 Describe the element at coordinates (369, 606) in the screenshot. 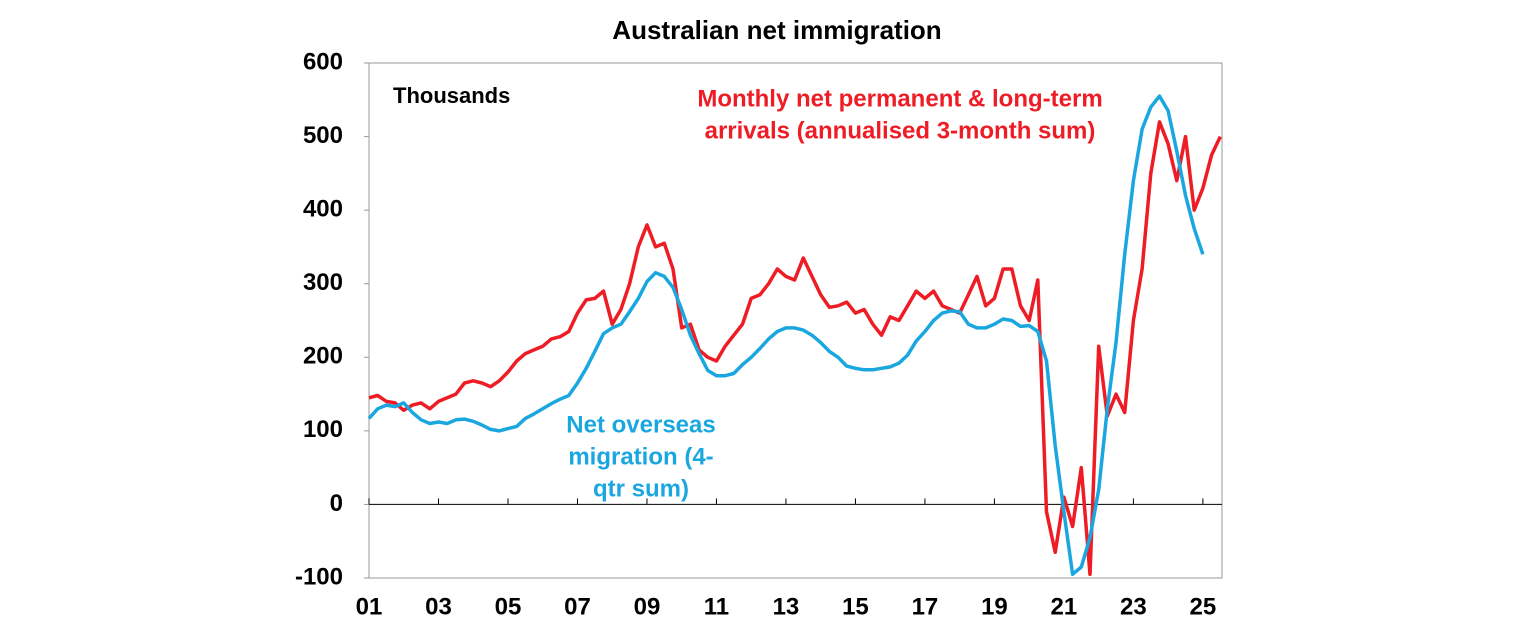

I see `x-tick-label: 01` at that location.